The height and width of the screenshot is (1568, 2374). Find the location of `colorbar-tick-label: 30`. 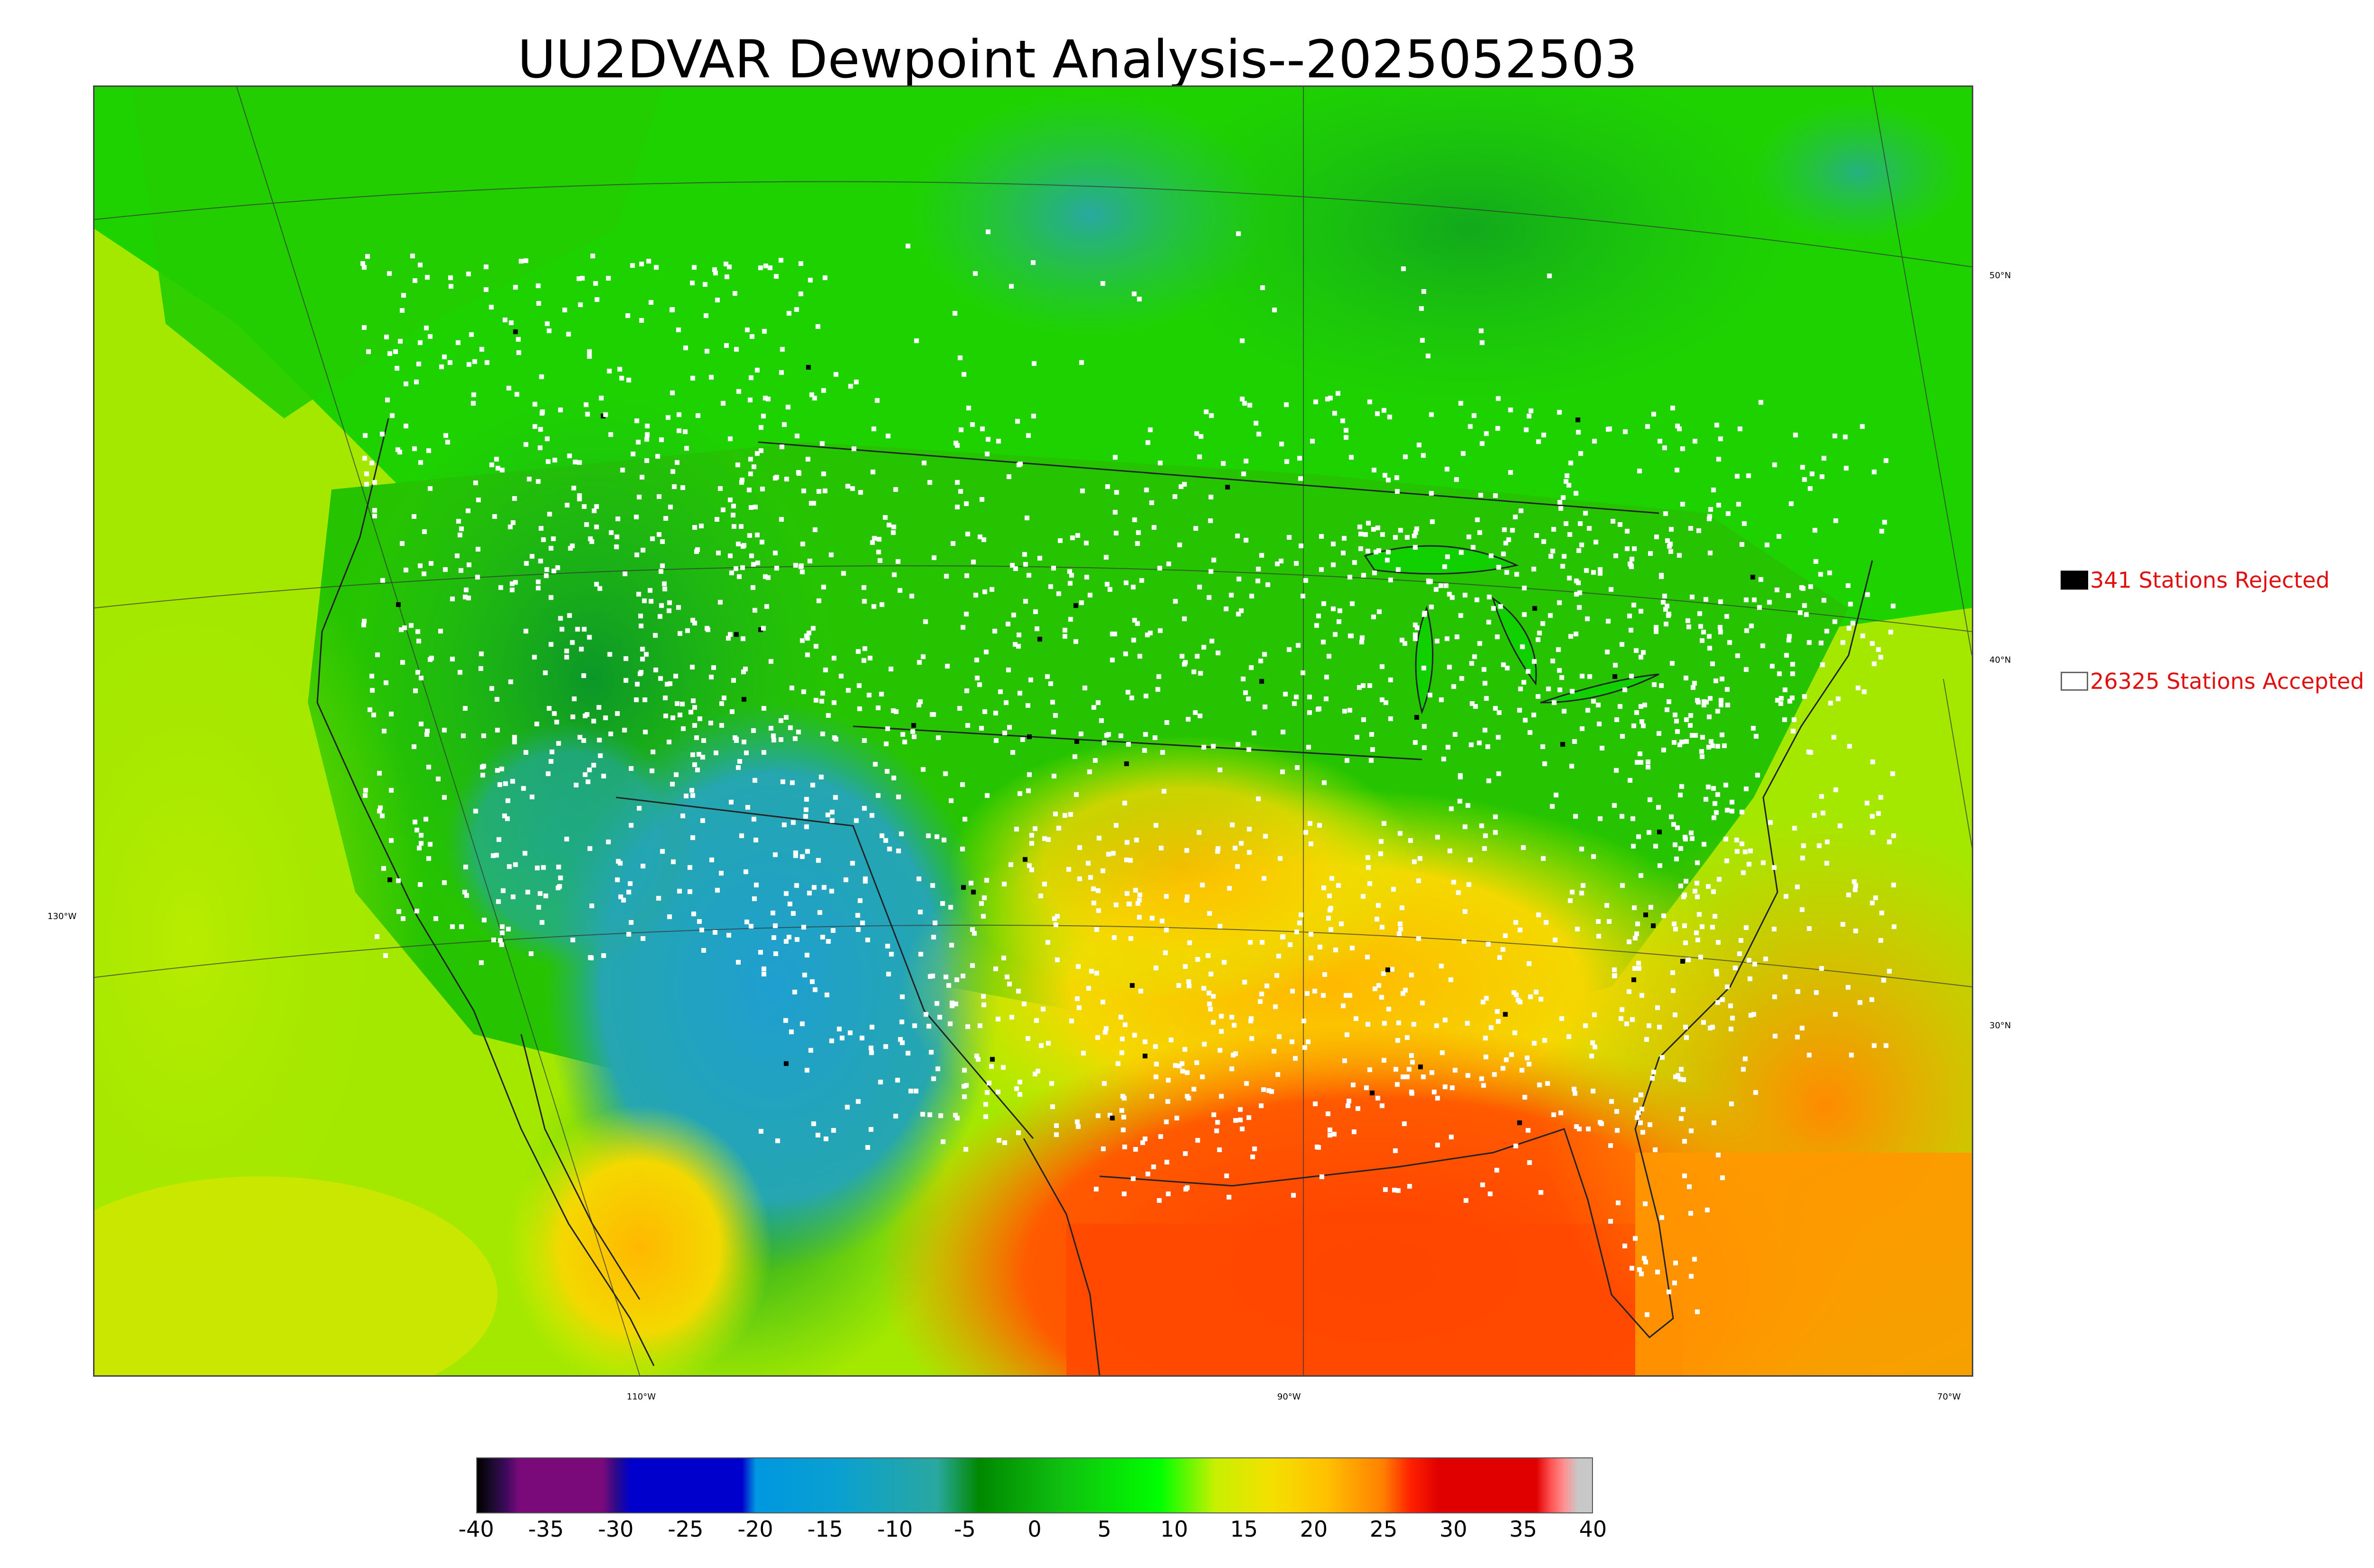

colorbar-tick-label: 30 is located at coordinates (1453, 1529).